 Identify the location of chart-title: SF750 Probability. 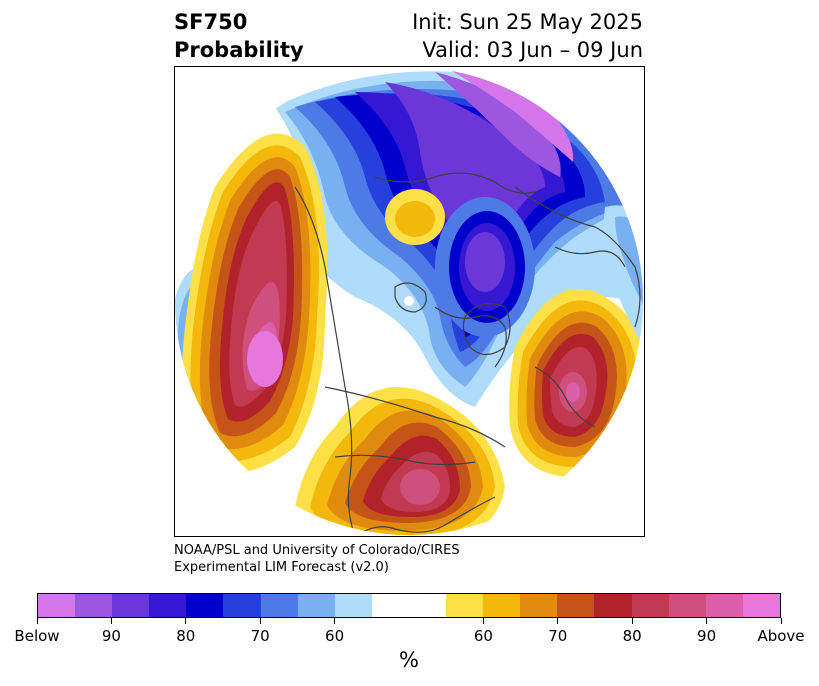
(239, 36).